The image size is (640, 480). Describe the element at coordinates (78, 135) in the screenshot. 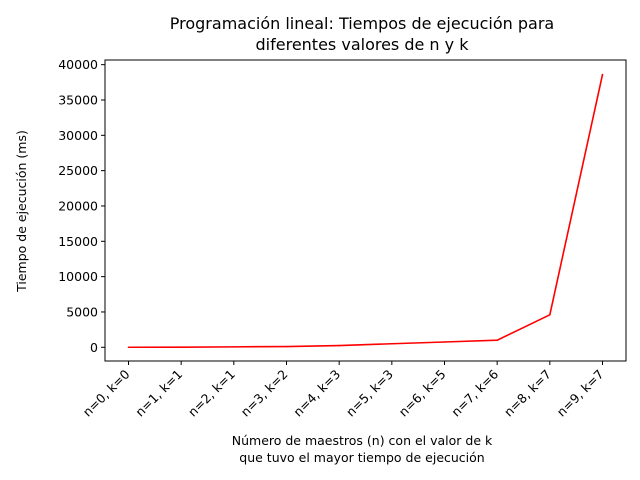

I see `y-tick-label: 30000` at that location.